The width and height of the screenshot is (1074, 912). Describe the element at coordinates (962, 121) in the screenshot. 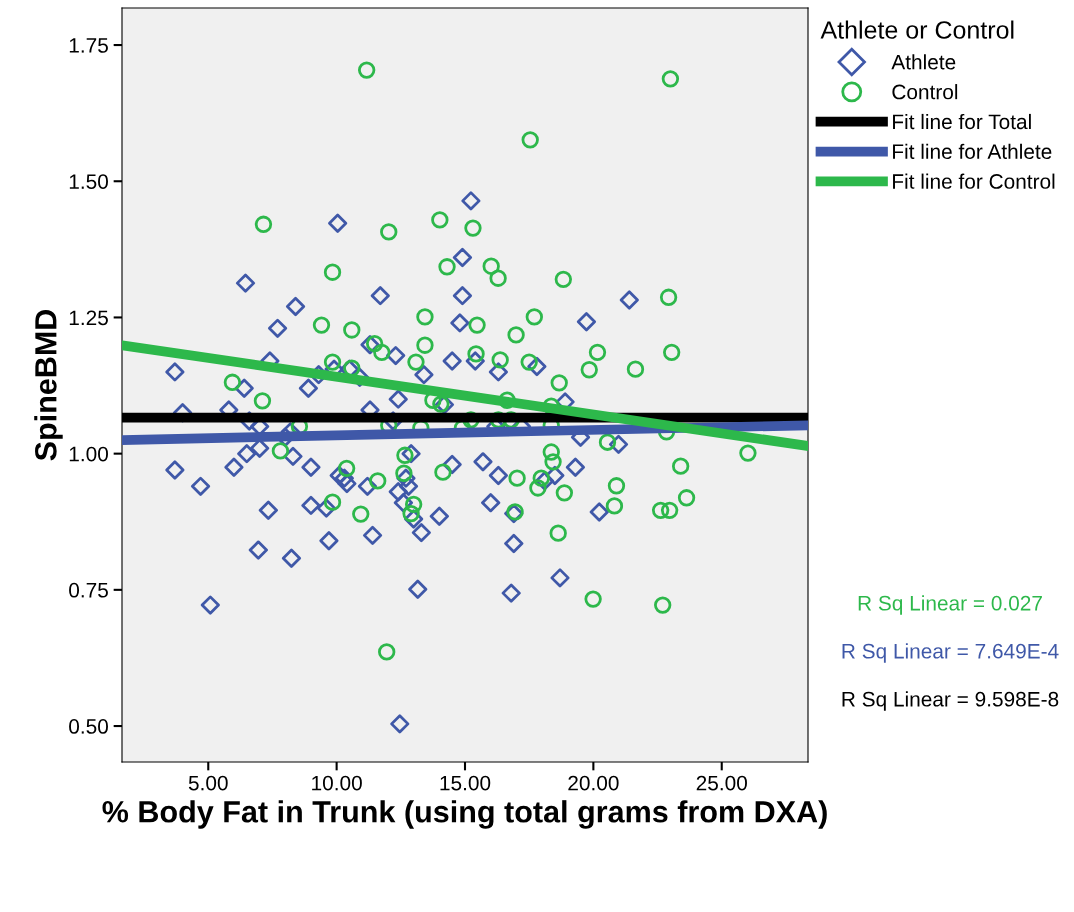

I see `legend-label: Fit line for Total` at that location.